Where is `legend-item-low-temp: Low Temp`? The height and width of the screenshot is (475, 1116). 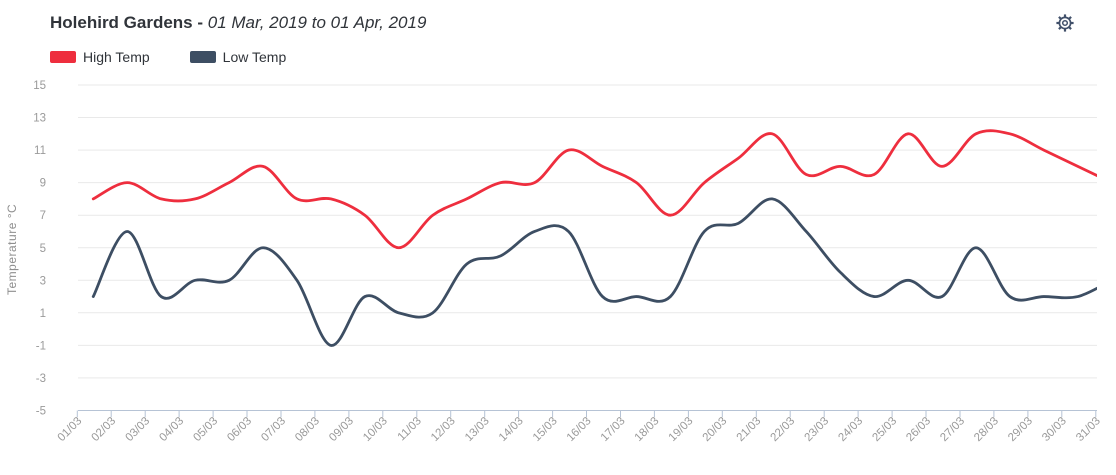
legend-item-low-temp: Low Temp is located at coordinates (238, 57).